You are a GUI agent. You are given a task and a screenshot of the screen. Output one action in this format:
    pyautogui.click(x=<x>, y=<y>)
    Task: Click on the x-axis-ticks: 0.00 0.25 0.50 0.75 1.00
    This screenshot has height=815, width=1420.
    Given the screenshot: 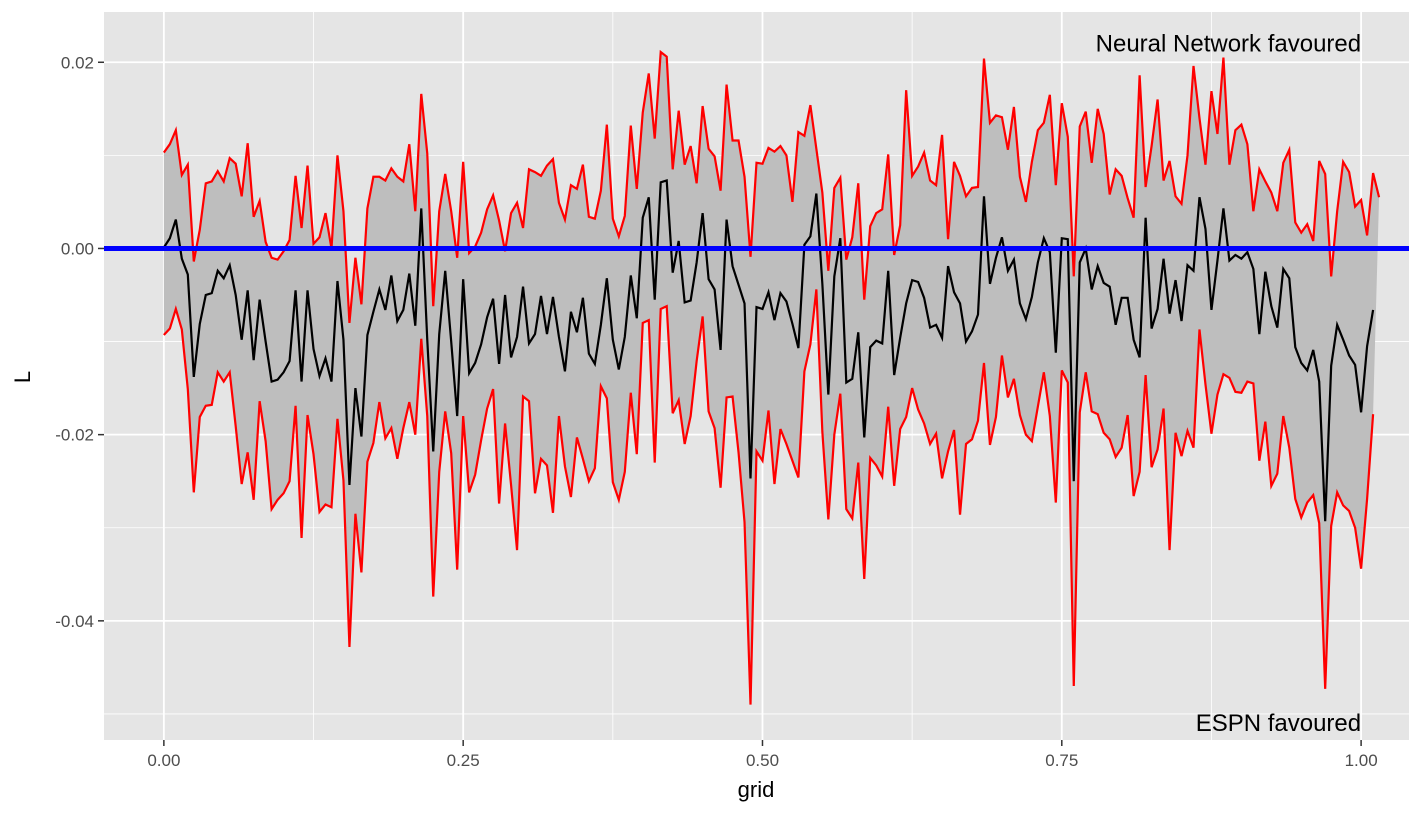 What is the action you would take?
    pyautogui.click(x=762, y=755)
    